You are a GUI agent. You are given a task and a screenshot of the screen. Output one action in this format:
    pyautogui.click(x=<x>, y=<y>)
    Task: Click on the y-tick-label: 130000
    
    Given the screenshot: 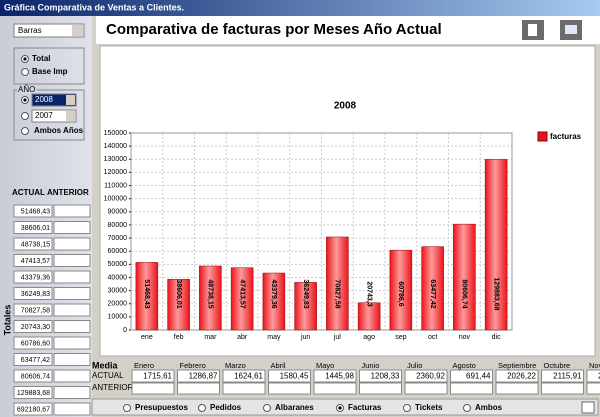 What is the action you would take?
    pyautogui.click(x=115, y=159)
    